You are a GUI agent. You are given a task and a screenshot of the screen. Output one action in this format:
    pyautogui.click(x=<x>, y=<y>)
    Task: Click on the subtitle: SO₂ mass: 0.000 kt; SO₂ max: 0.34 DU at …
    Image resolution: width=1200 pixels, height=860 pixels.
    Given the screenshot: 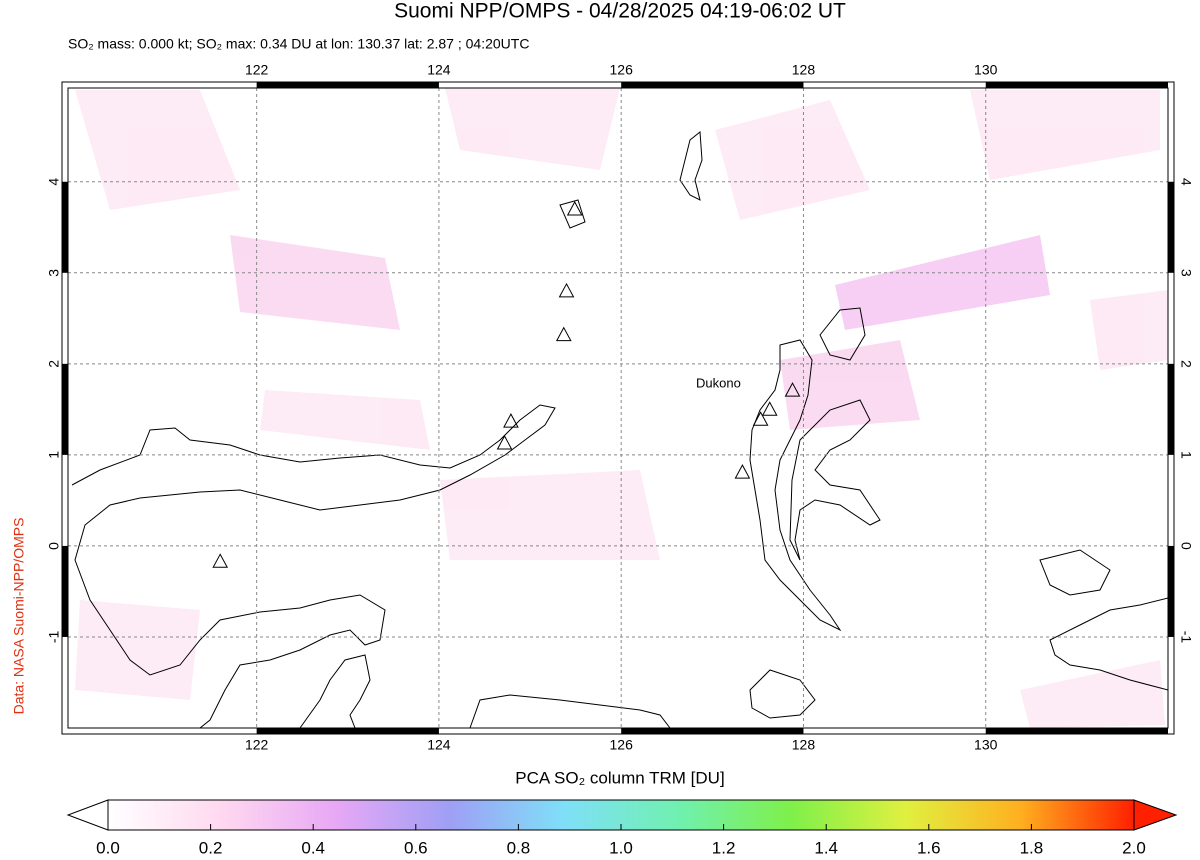 What is the action you would take?
    pyautogui.click(x=298, y=44)
    